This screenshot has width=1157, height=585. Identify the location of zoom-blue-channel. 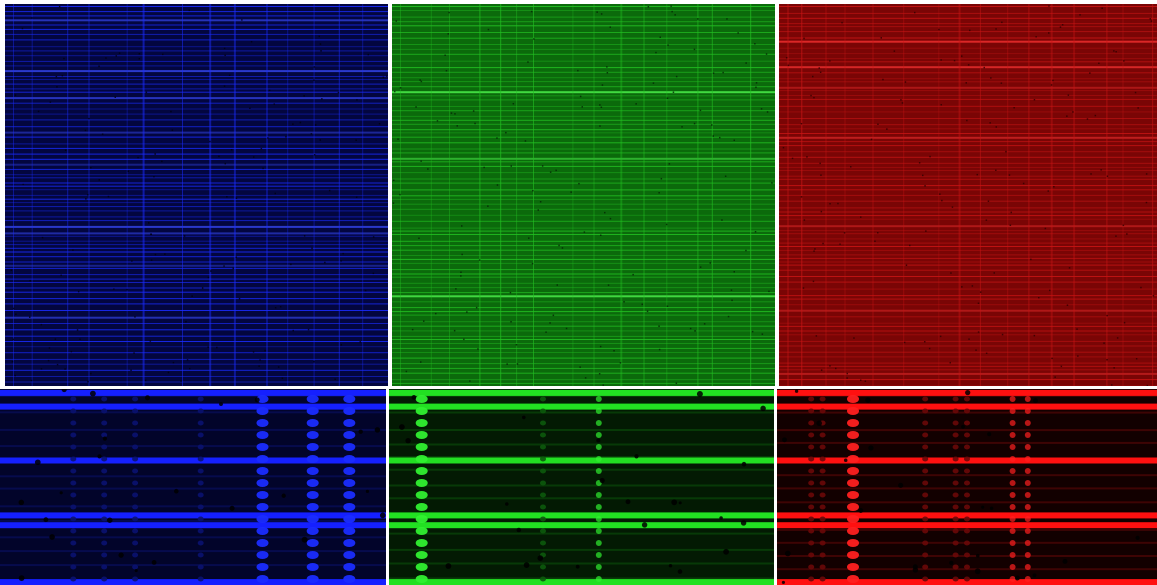
(193, 487).